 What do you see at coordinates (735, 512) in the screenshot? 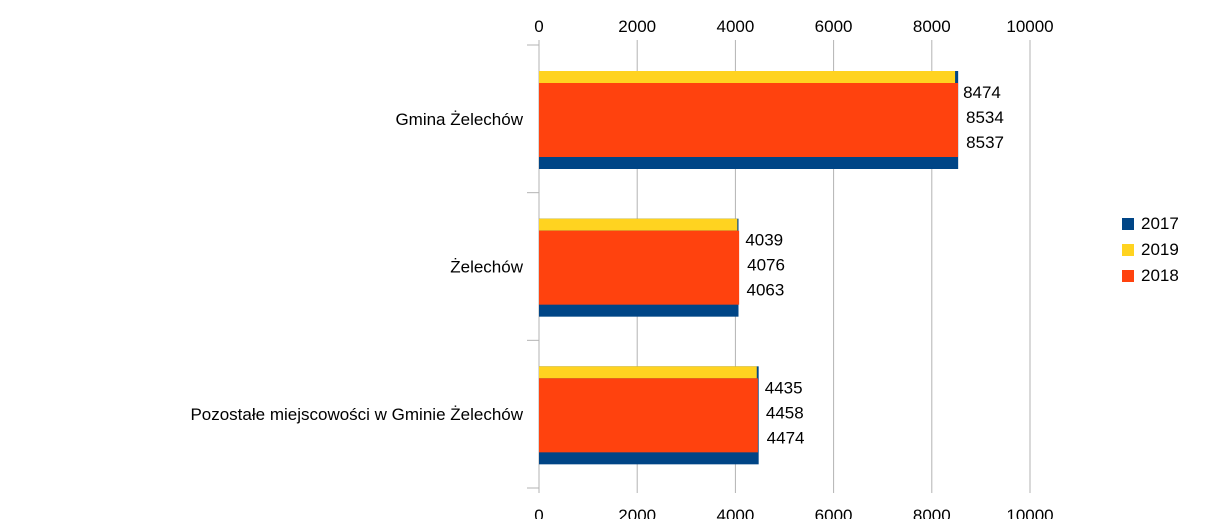
I see `x-tick-label-bottom: 4000` at bounding box center [735, 512].